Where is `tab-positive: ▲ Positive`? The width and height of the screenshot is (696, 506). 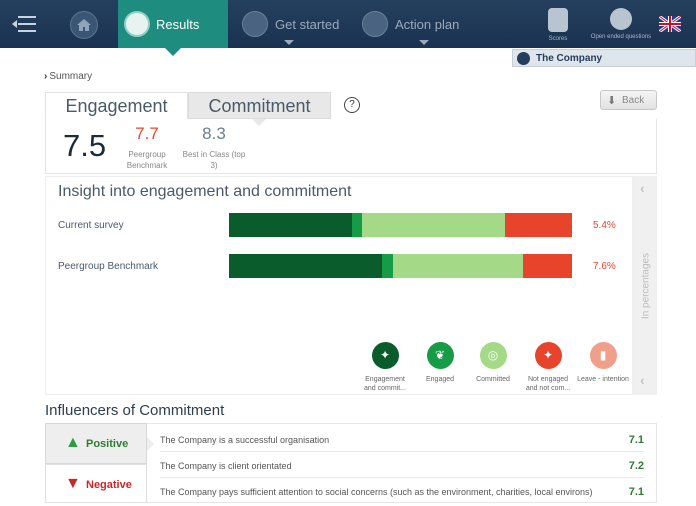
tab-positive: ▲ Positive is located at coordinates (99, 443).